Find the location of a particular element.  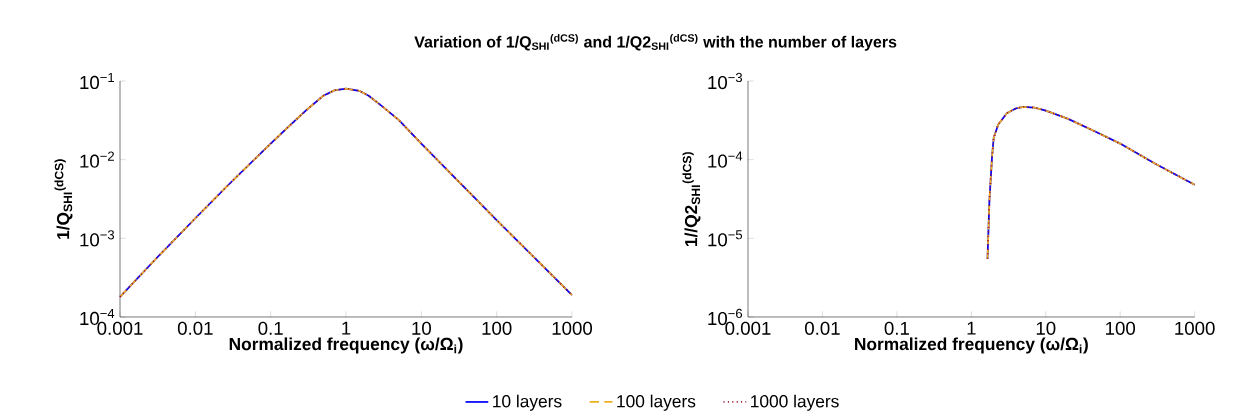

y-axis-title: 1/Q$_{SHI}$(dCS) is located at coordinates (63, 199).